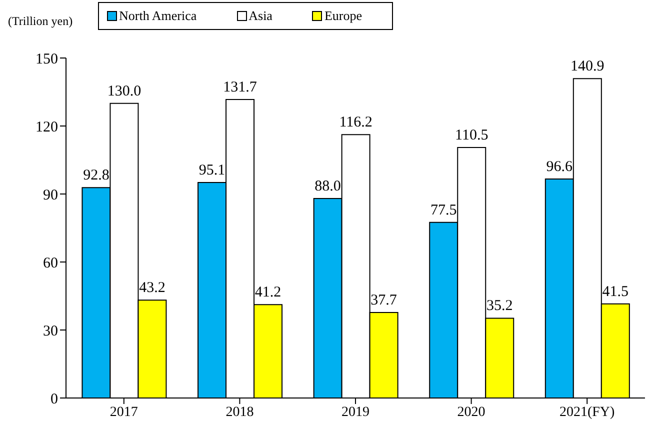 Image resolution: width=657 pixels, height=432 pixels. Describe the element at coordinates (50, 331) in the screenshot. I see `y-tick-label: 30` at that location.